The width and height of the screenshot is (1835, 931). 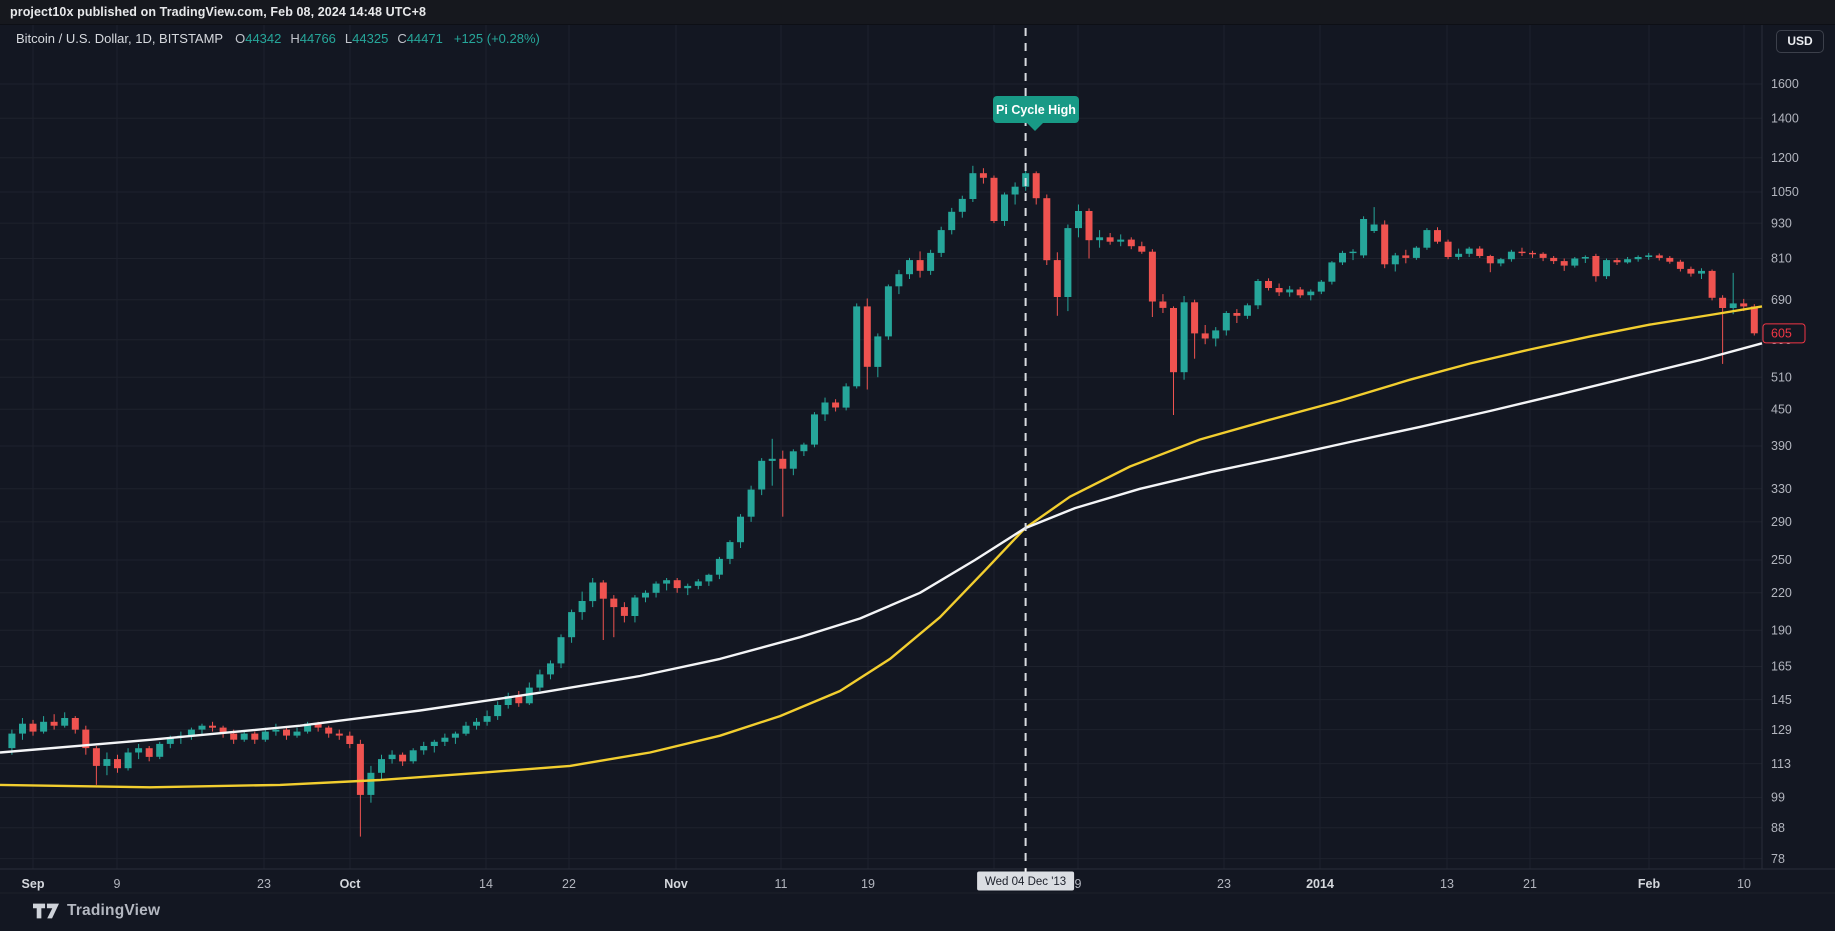 I want to click on tradingview-logo: TradingView, so click(x=96, y=911).